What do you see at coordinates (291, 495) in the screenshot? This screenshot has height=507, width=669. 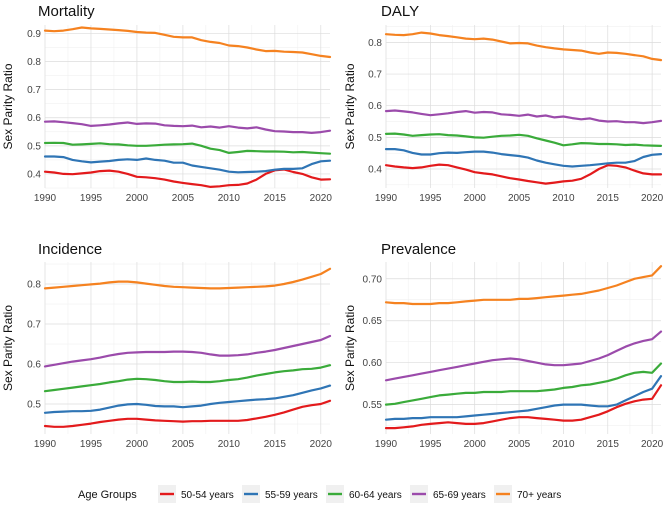 I see `legend-label: 55-59 years` at bounding box center [291, 495].